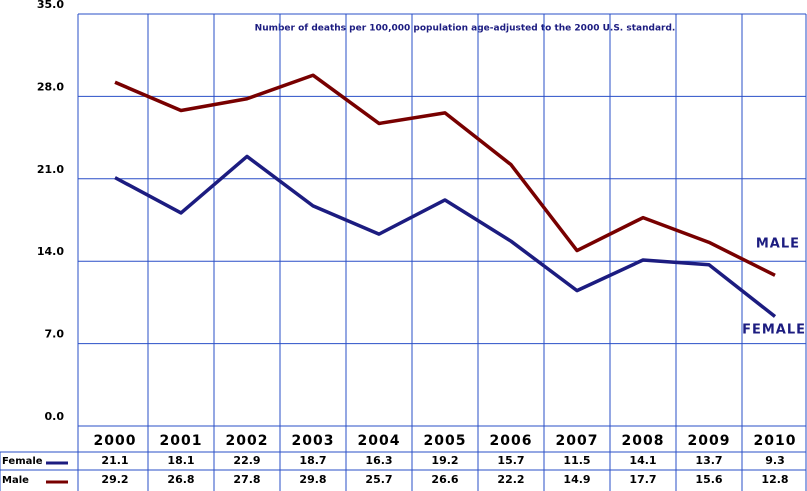  What do you see at coordinates (774, 479) in the screenshot?
I see `table-value: 12.8` at bounding box center [774, 479].